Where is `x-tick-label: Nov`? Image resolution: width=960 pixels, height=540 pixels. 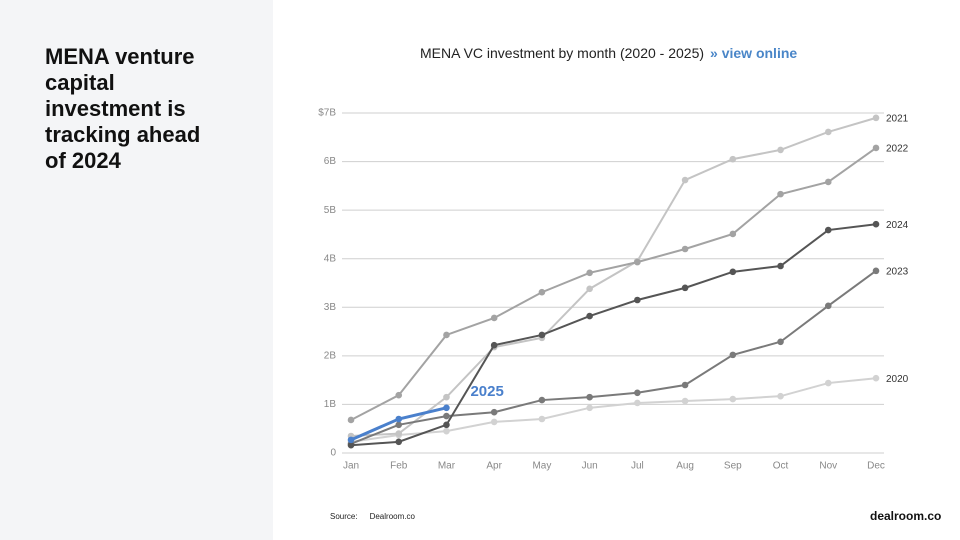 x-tick-label: Nov is located at coordinates (828, 466).